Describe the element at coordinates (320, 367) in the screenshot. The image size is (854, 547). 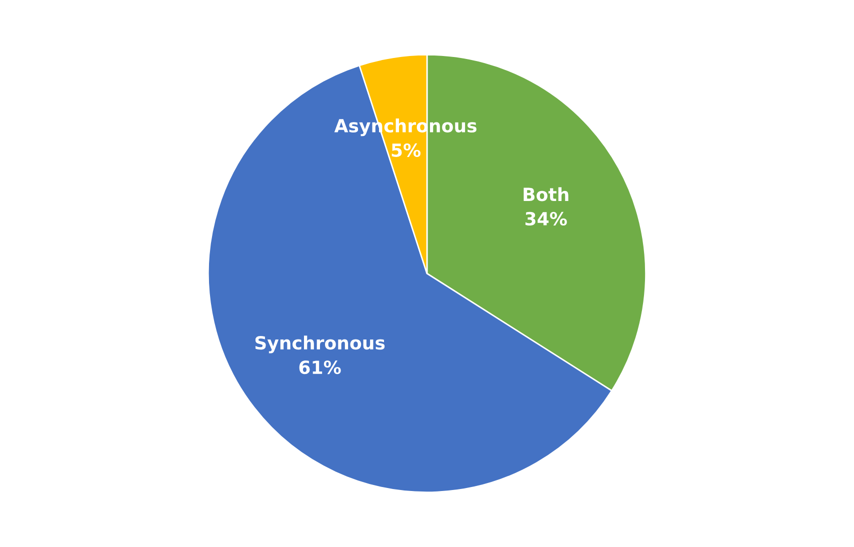
I see `data-label: 61%` at that location.